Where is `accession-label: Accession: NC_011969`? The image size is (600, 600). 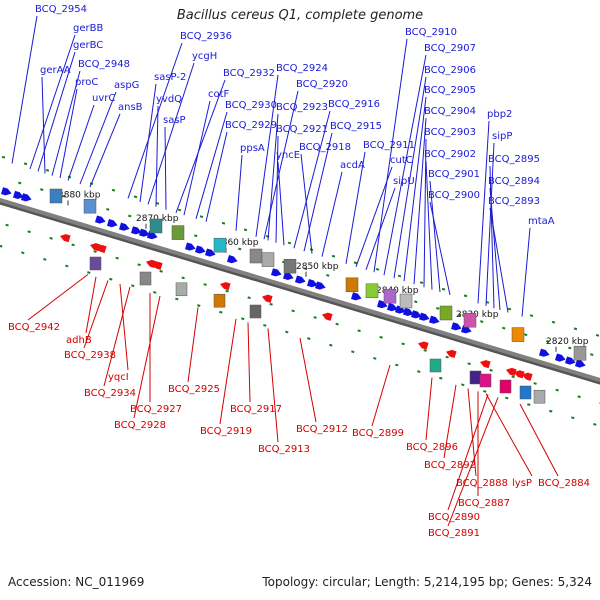
accession-label: Accession: NC_011969 is located at coordinates (76, 582).